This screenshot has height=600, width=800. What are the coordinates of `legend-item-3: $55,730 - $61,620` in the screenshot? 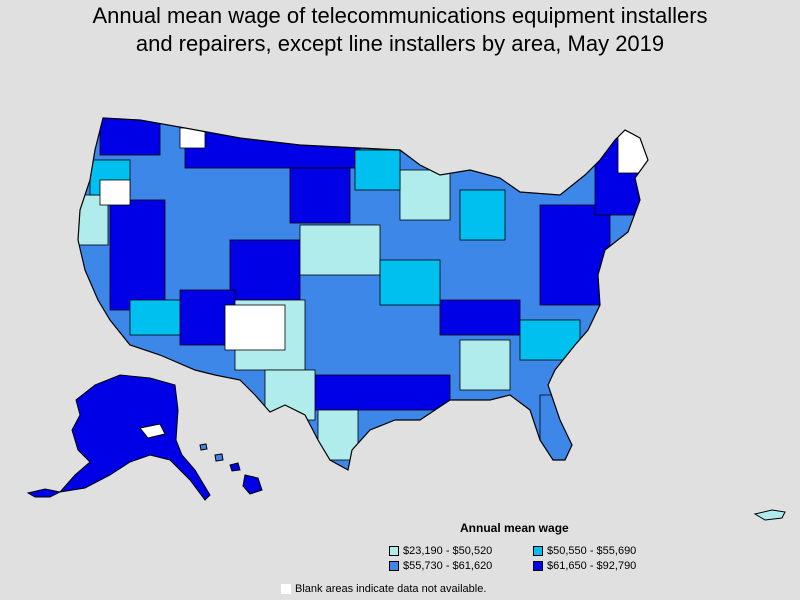 It's located at (440, 566).